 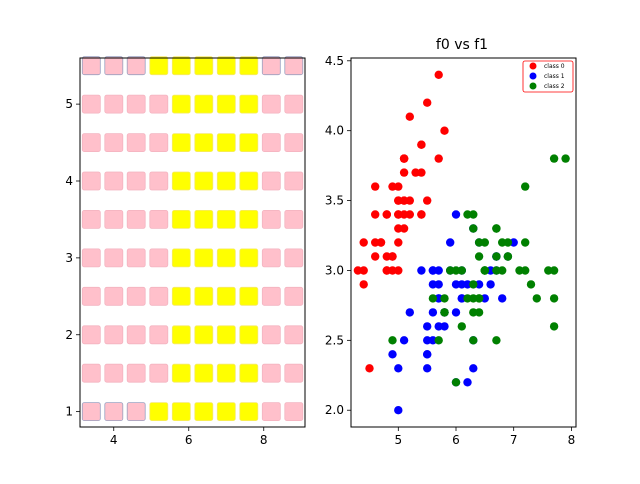 I want to click on legend-label: class 2, so click(x=554, y=86).